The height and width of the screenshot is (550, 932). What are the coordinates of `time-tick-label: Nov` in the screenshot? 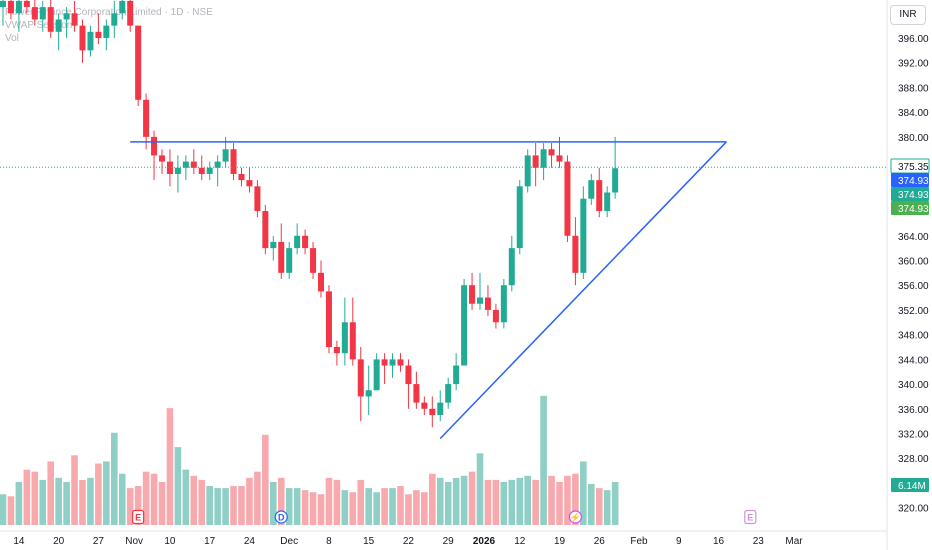 It's located at (134, 541).